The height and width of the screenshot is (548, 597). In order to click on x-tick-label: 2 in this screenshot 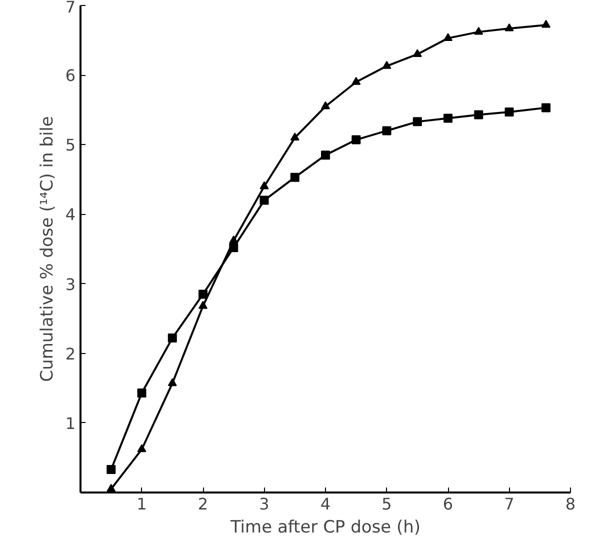, I will do `click(203, 504)`.